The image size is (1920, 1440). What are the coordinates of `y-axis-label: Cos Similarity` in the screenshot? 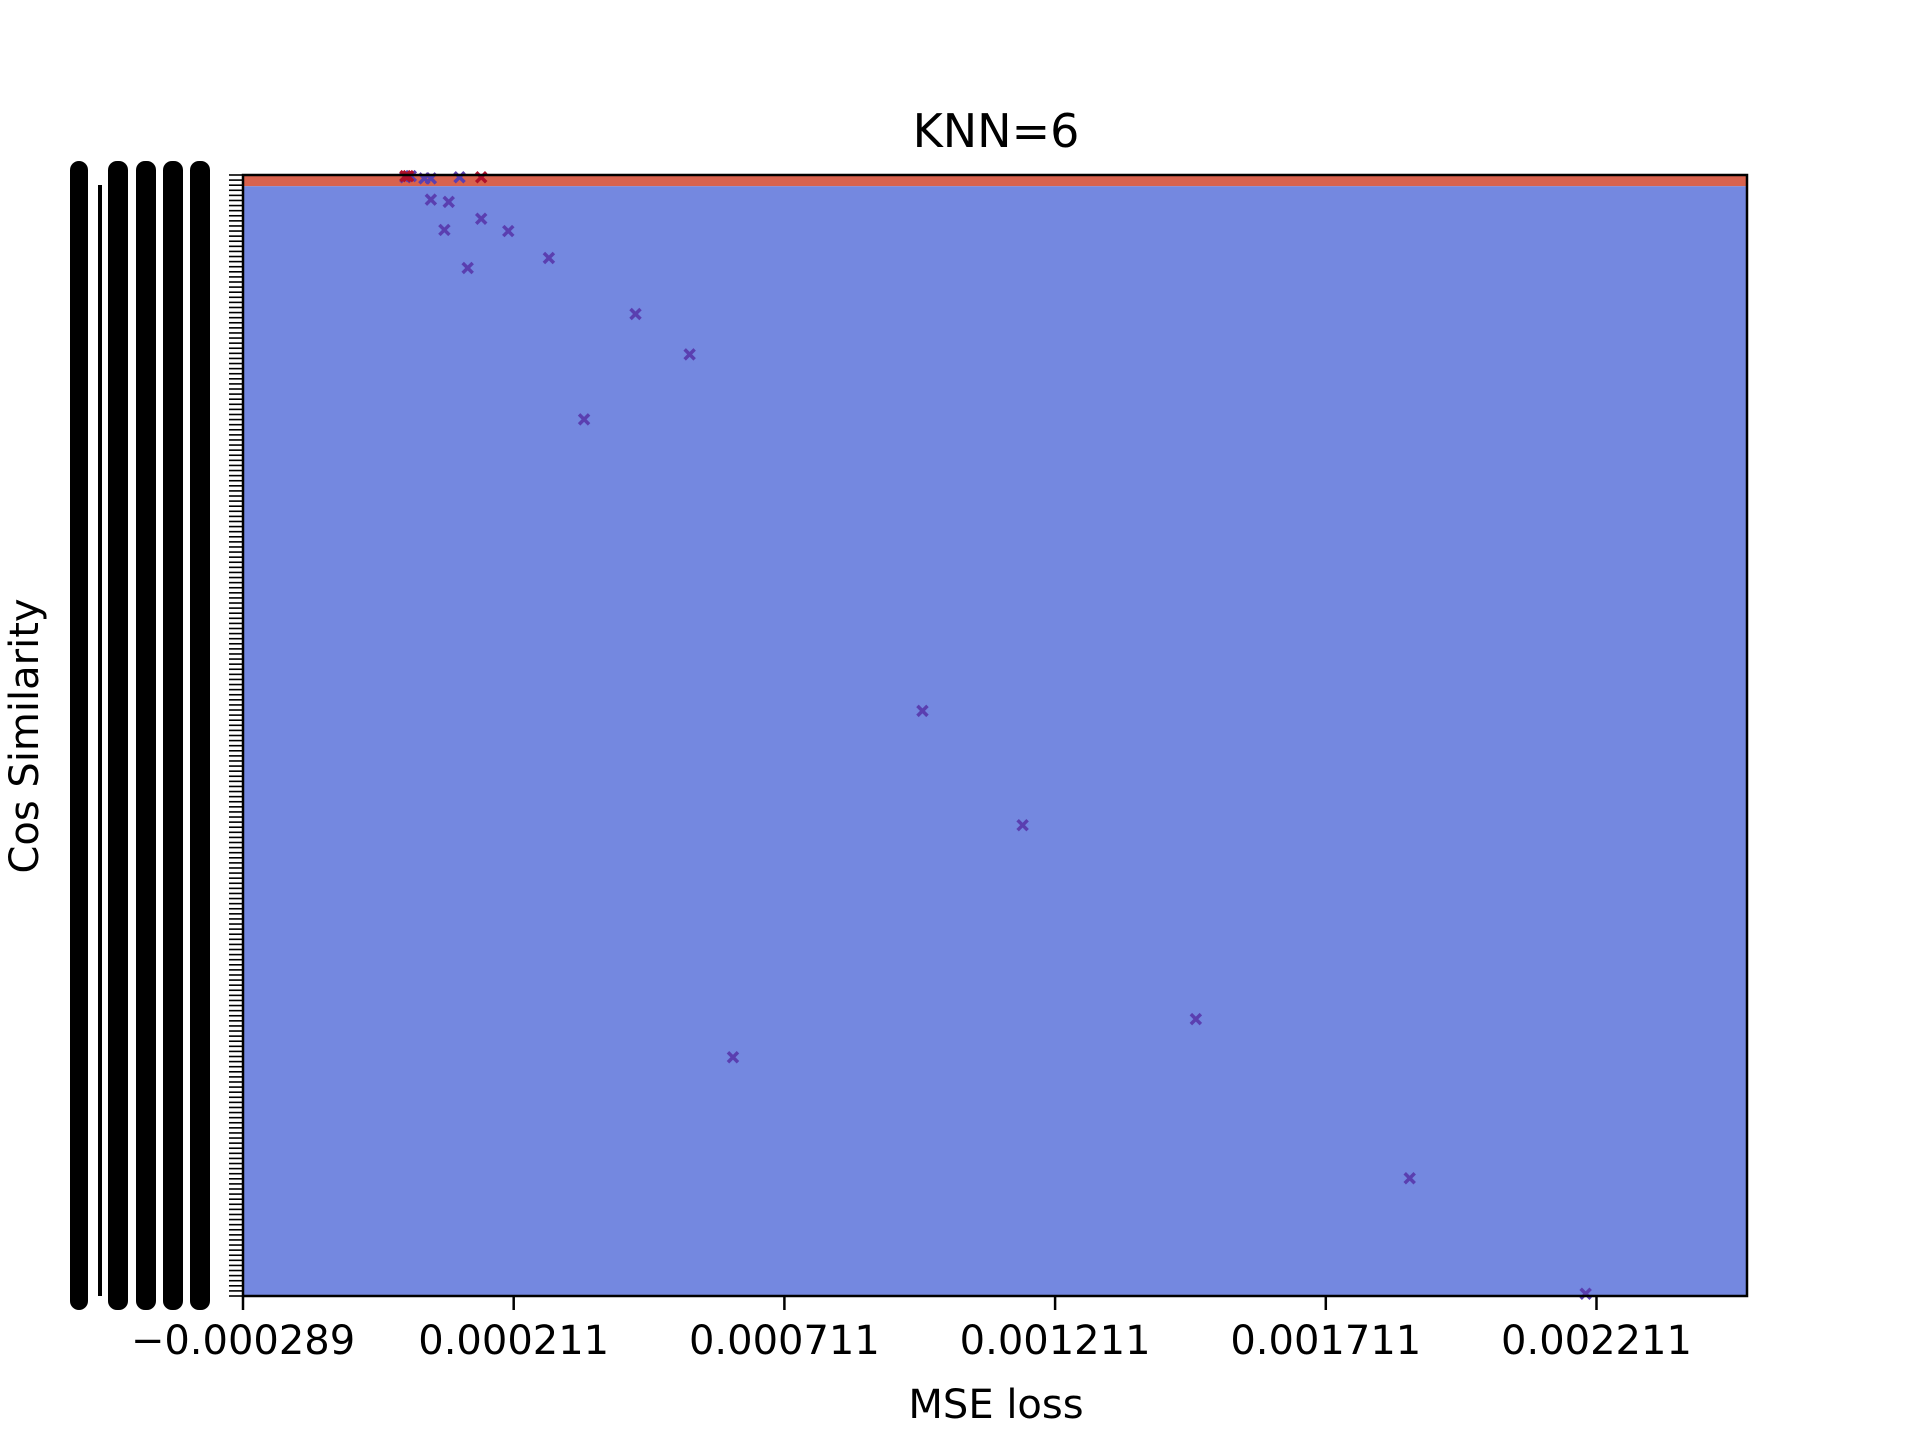 It's located at (25, 735).